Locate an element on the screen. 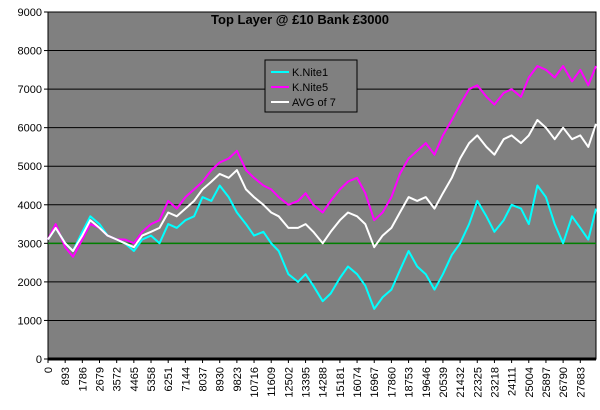  x-tick-label: 3572 is located at coordinates (118, 379).